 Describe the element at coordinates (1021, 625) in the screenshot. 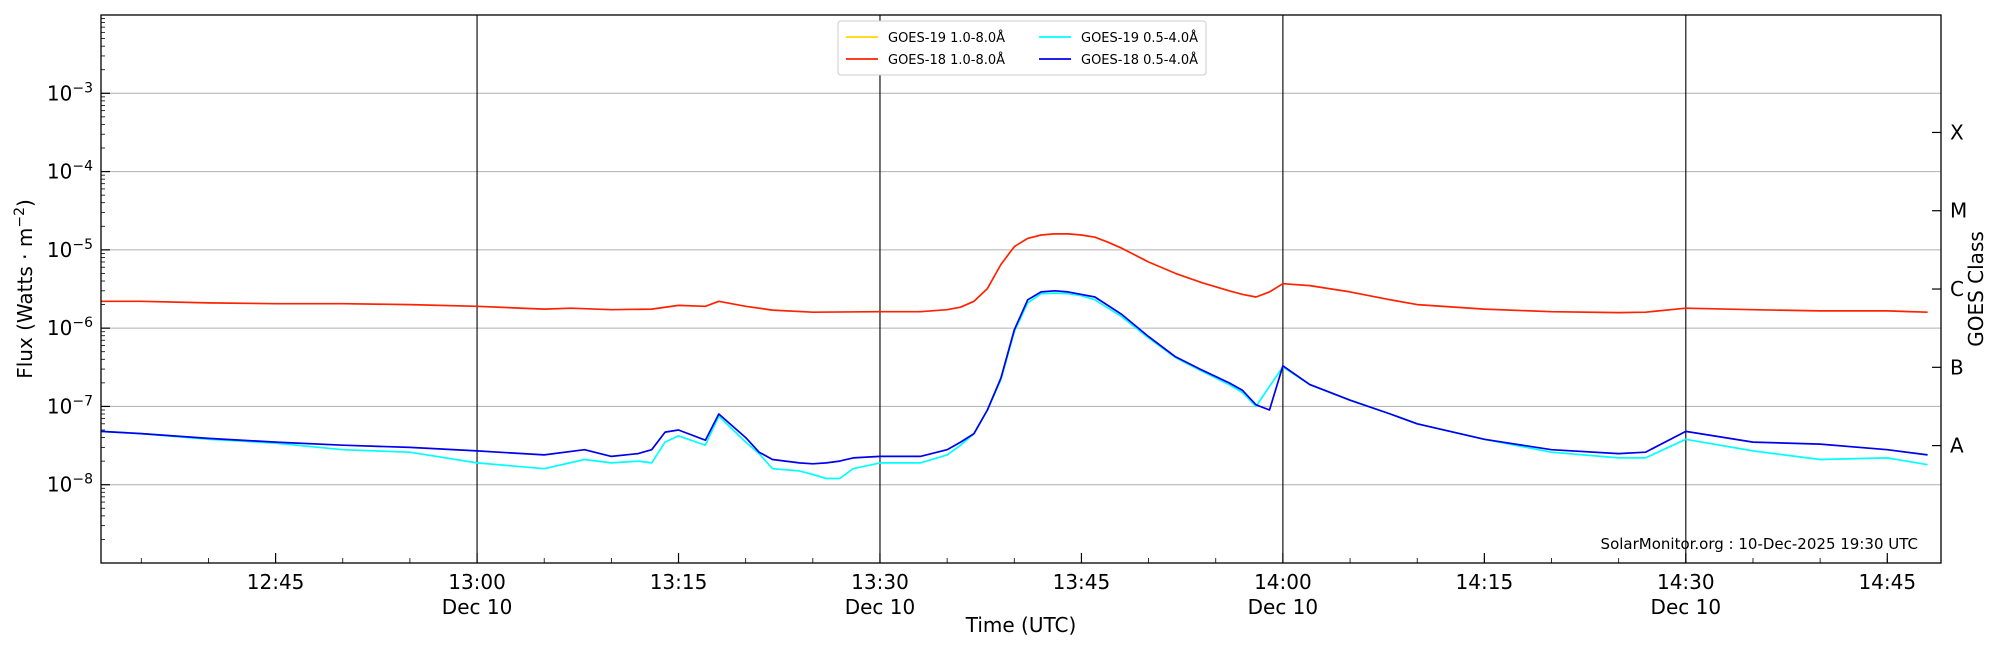

I see `x-axis-title: Time (UTC)` at that location.